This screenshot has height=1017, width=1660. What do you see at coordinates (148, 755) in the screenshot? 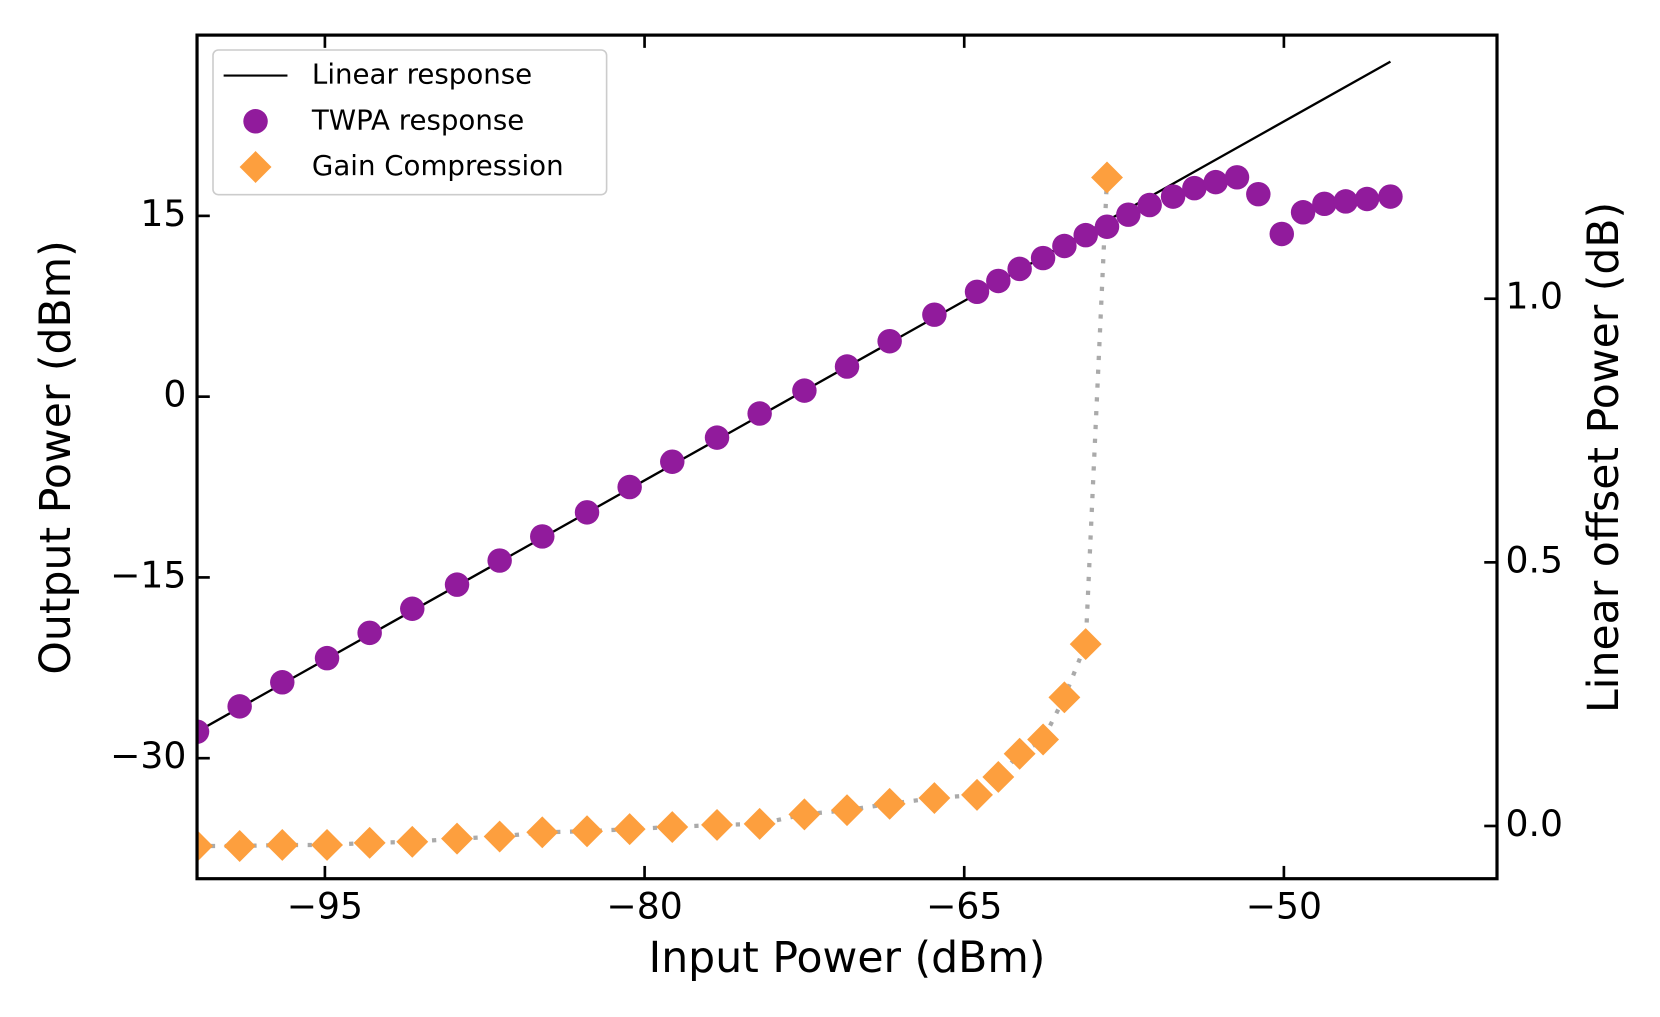
I see `y-tick-label: −30` at bounding box center [148, 755].